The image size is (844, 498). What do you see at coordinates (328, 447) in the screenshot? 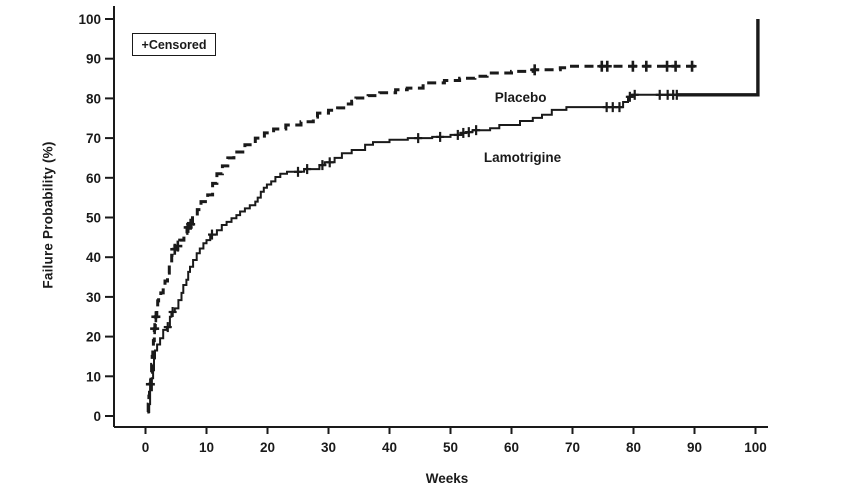
I see `x-tick-label: 30` at bounding box center [328, 447].